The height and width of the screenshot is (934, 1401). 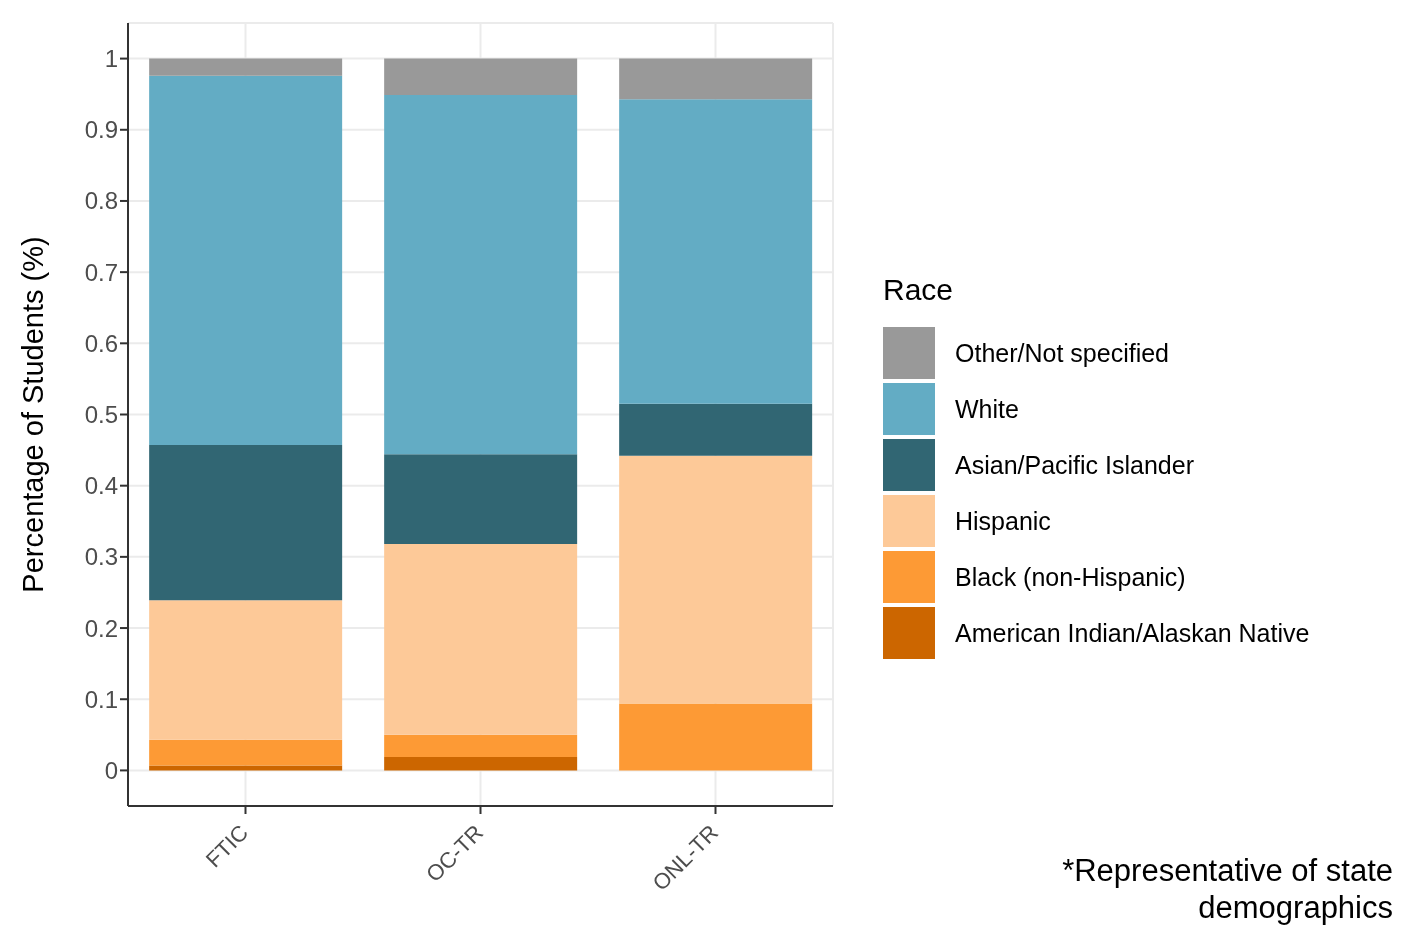 I want to click on y-axis-title: Percentage of Students (%), so click(x=33, y=414).